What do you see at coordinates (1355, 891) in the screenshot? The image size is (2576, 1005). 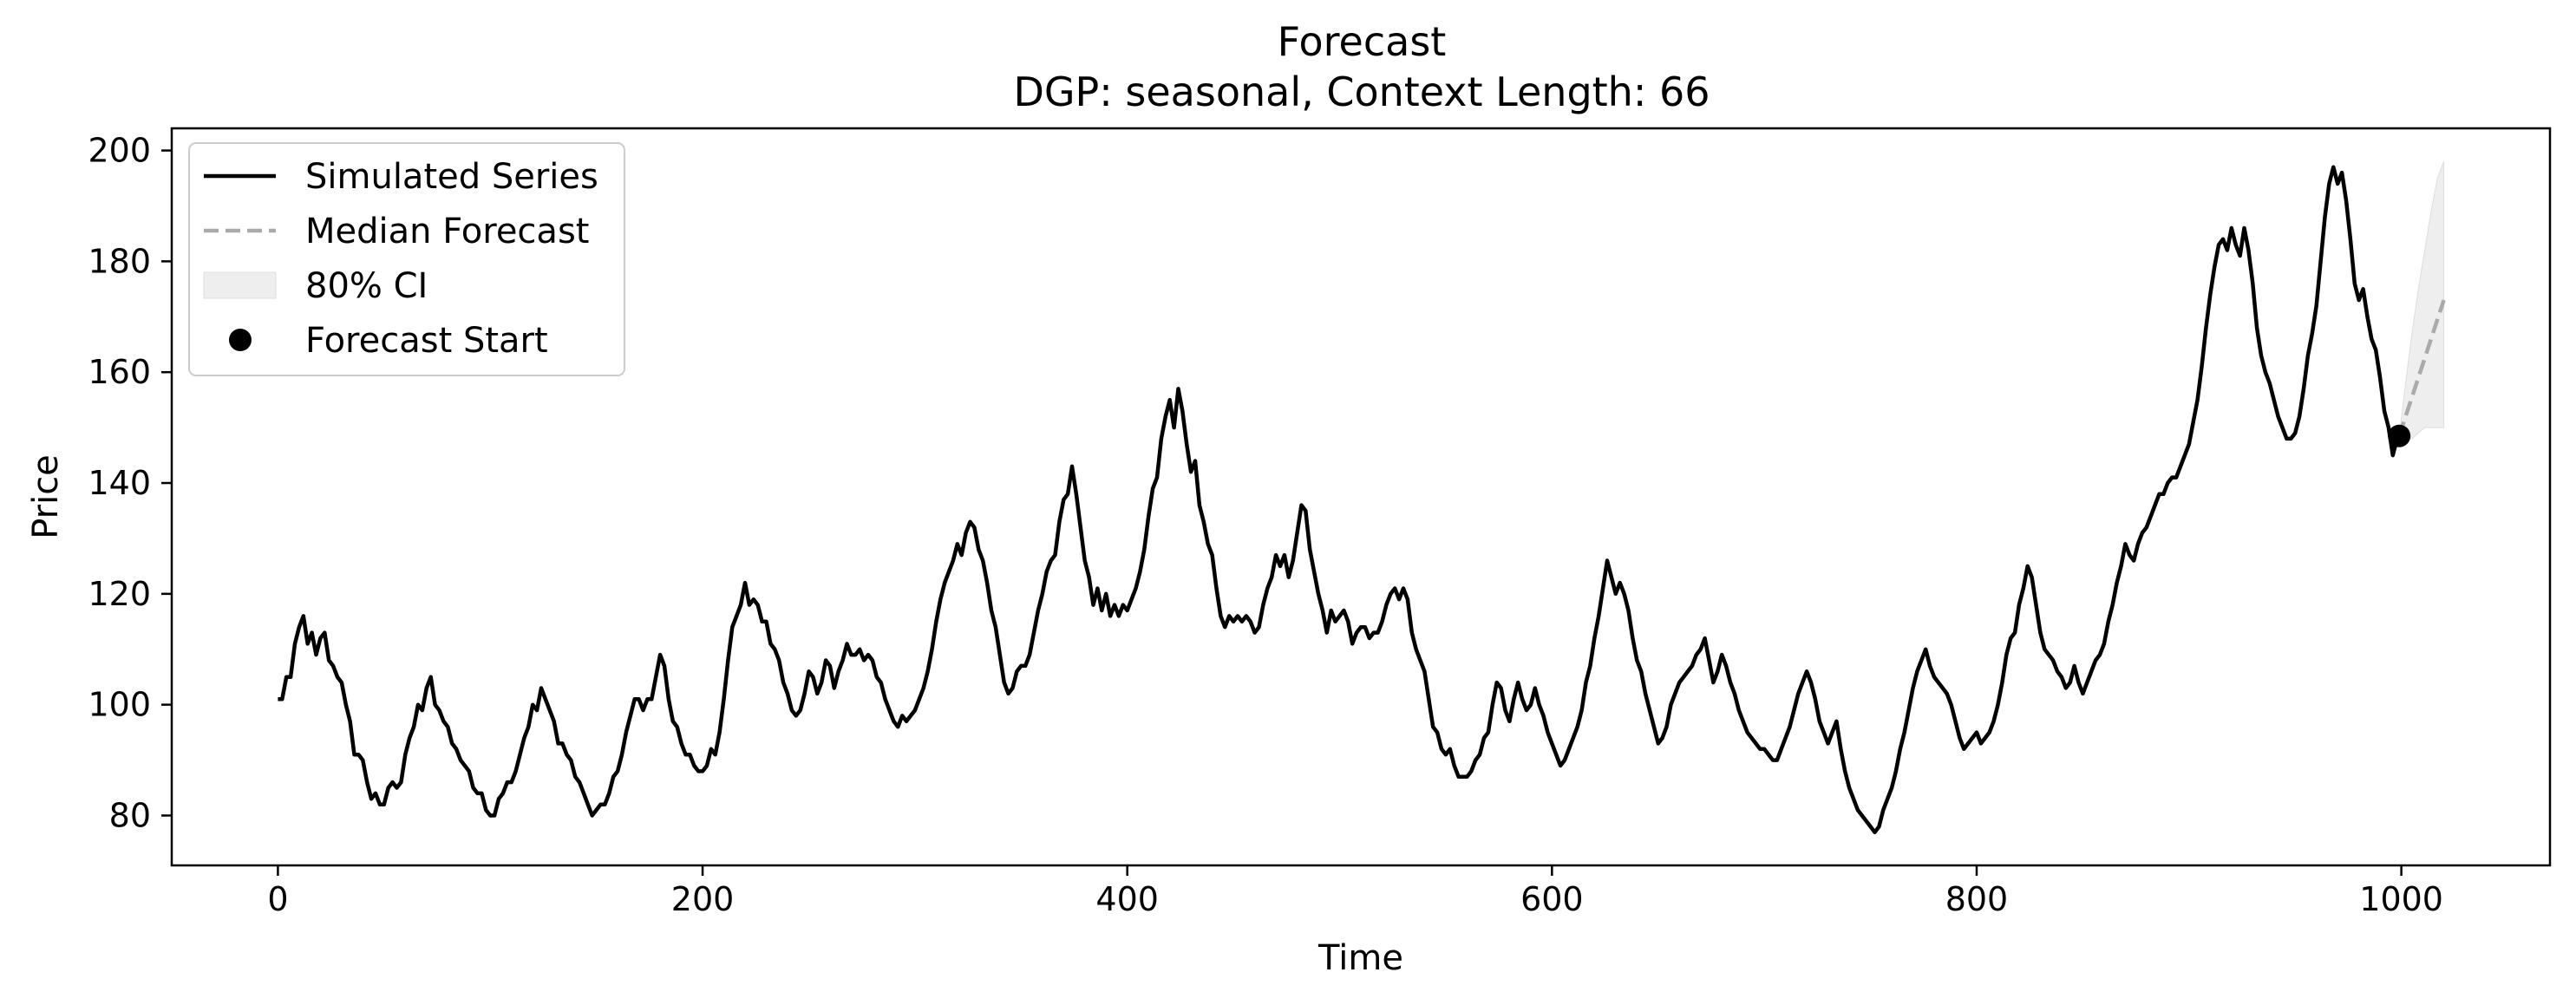 I see `x-axis-ticks: 0 200 400 600 800 1000` at bounding box center [1355, 891].